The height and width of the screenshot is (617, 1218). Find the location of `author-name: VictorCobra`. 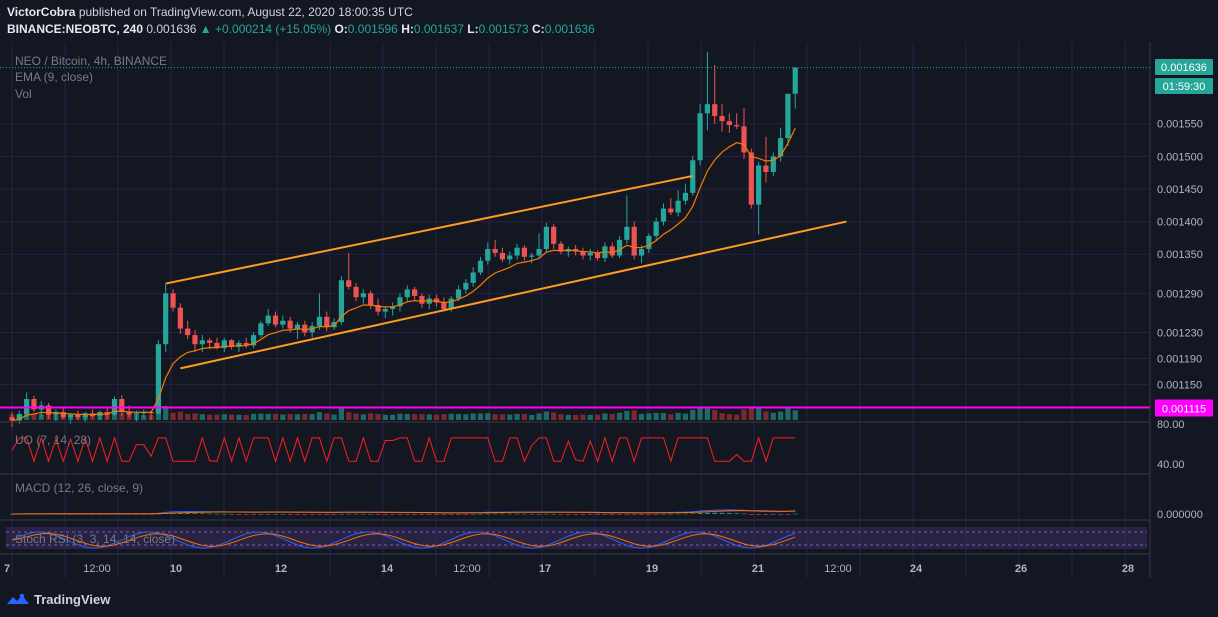

author-name: VictorCobra is located at coordinates (41, 12).